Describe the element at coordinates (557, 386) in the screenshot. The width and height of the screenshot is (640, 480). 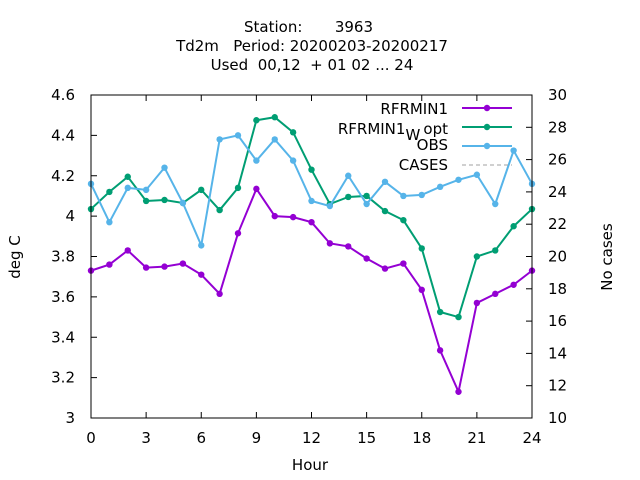
I see `y2-tick-label: 12` at that location.